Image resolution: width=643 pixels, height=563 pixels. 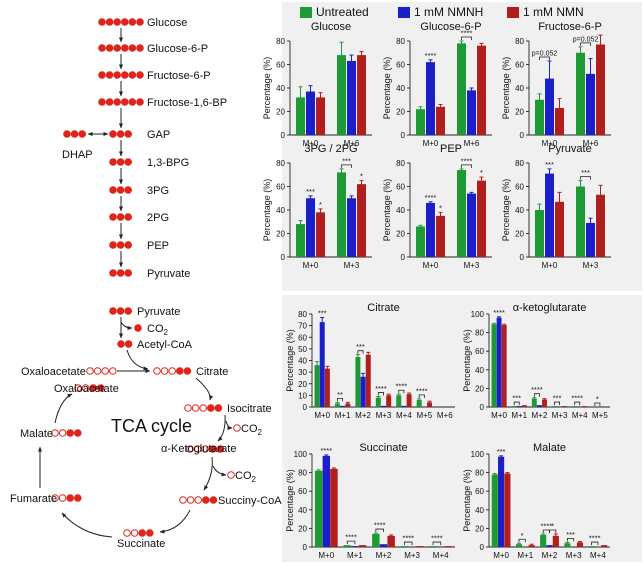 What do you see at coordinates (243, 476) in the screenshot?
I see `co2-text-3: CO` at bounding box center [243, 476].